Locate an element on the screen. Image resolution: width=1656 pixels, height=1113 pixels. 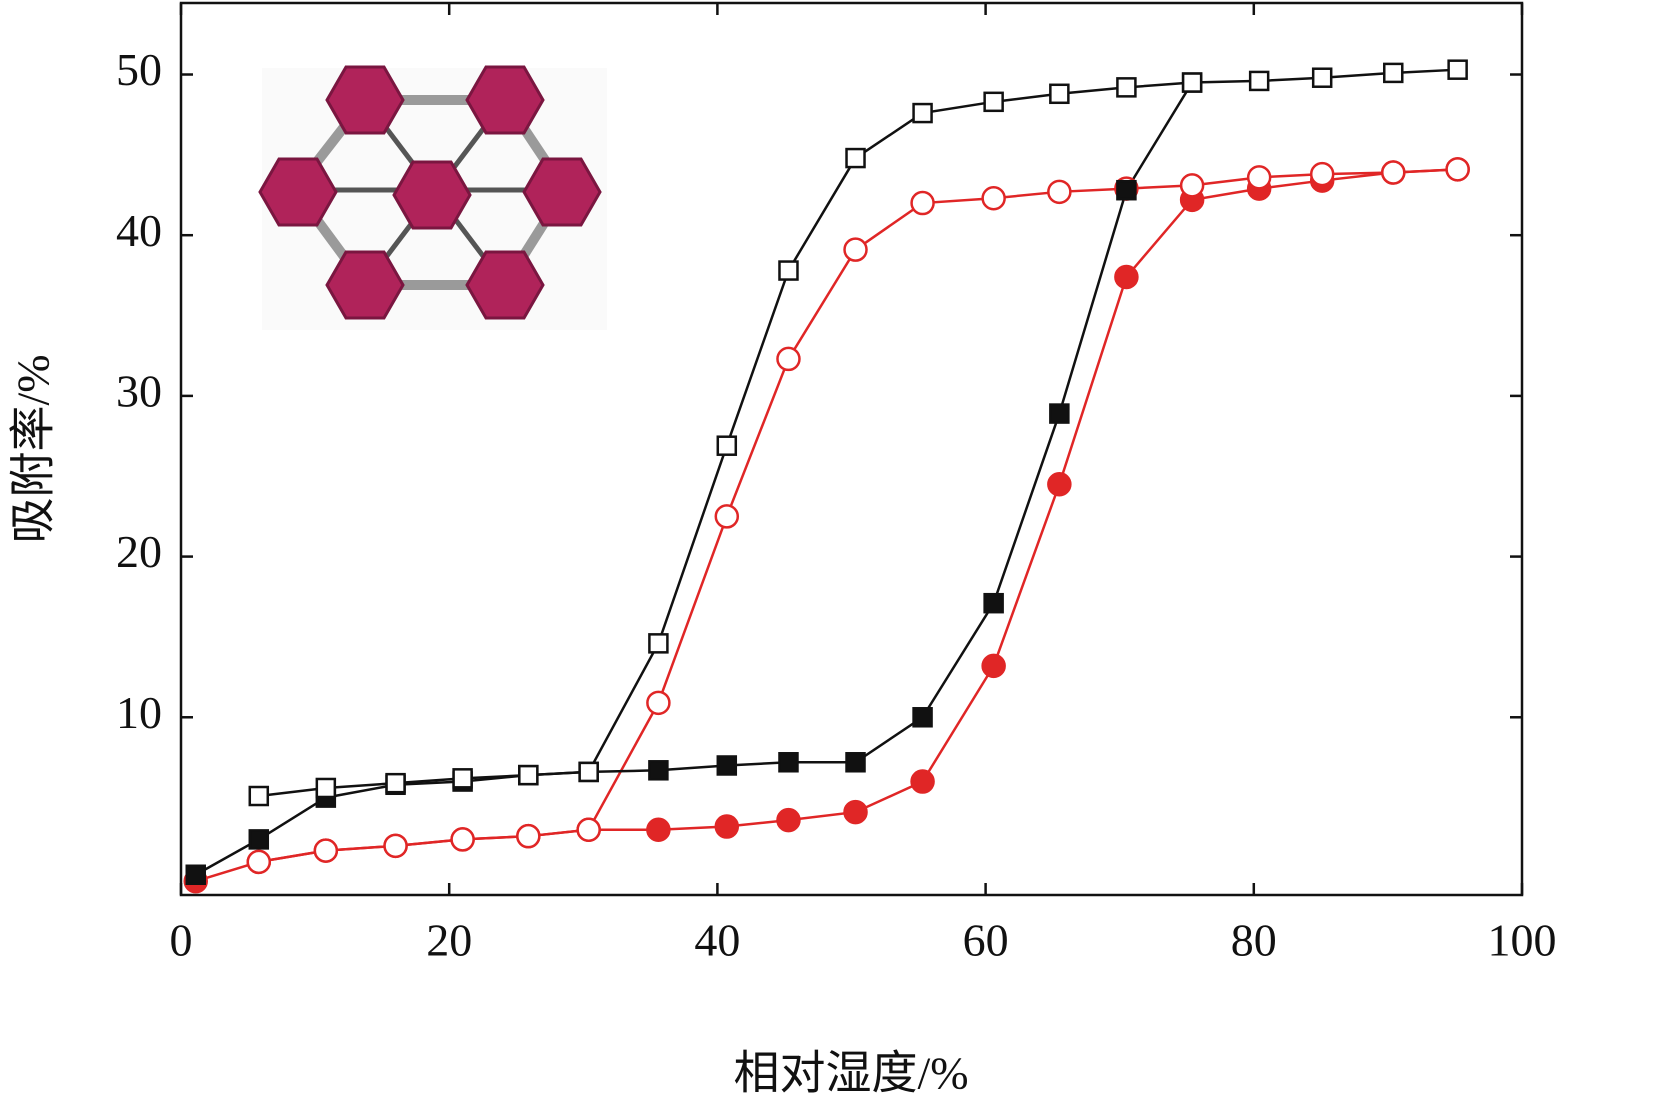
y-axis-label: 吸附率/% is located at coordinates (33, 448).